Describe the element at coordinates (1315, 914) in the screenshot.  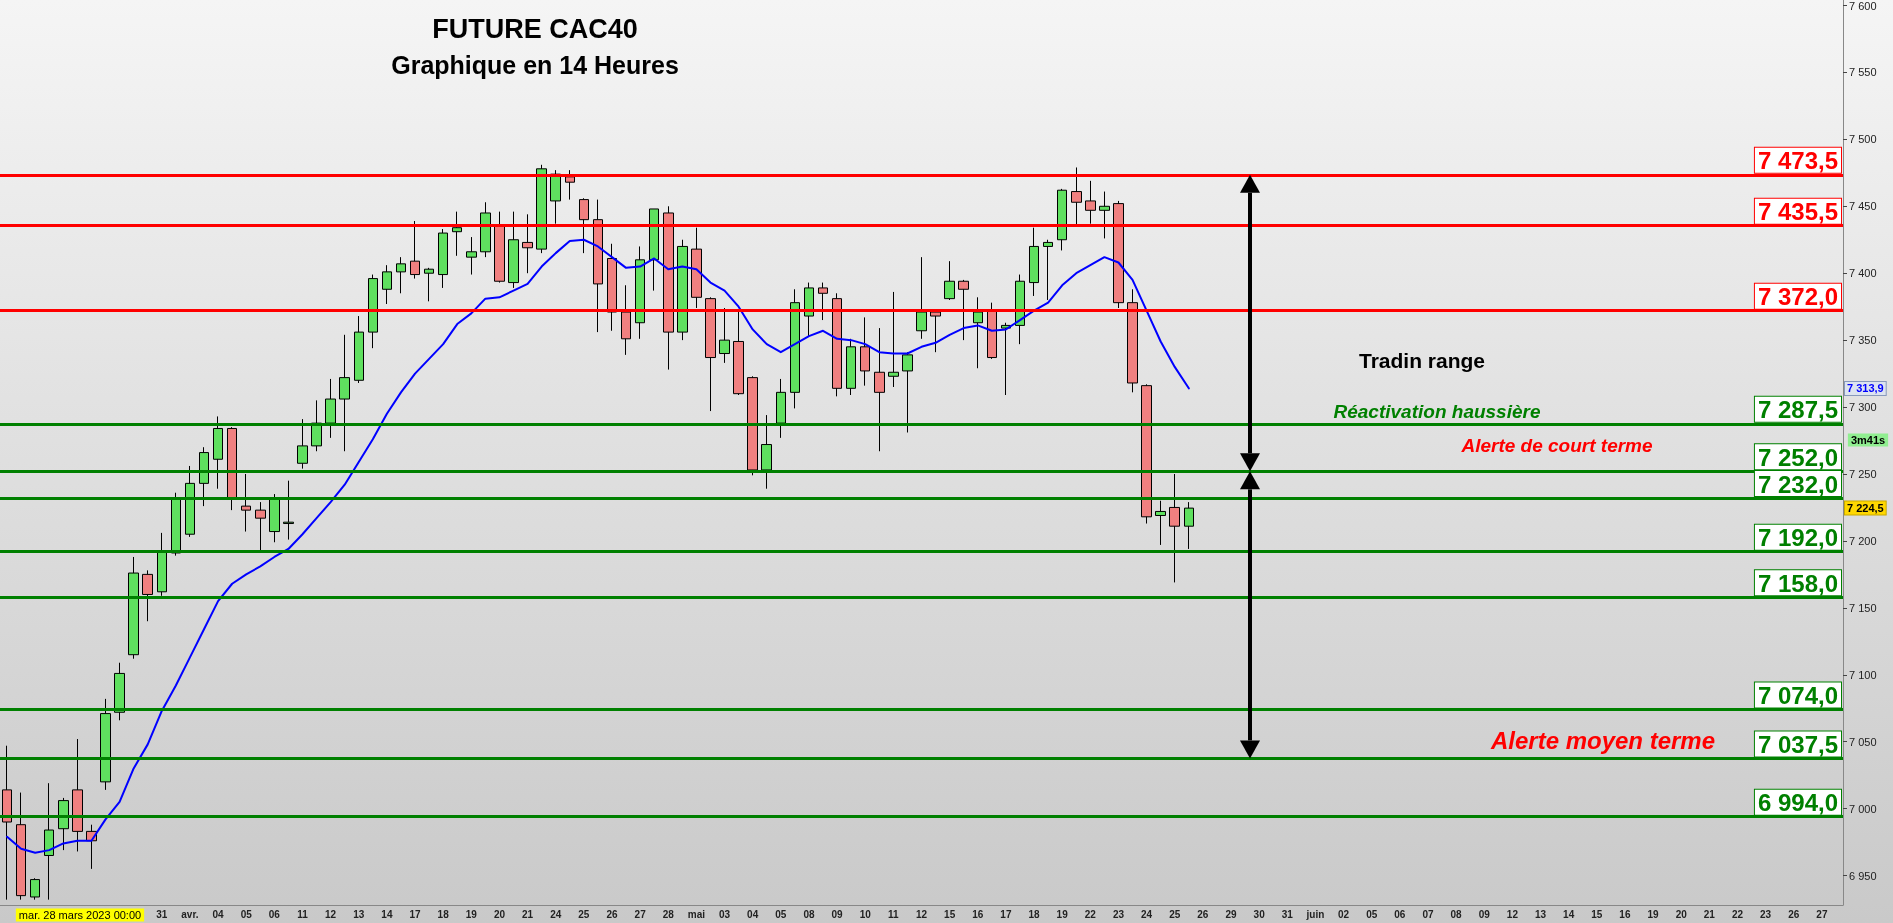
I see `x-tick-label: juin` at that location.